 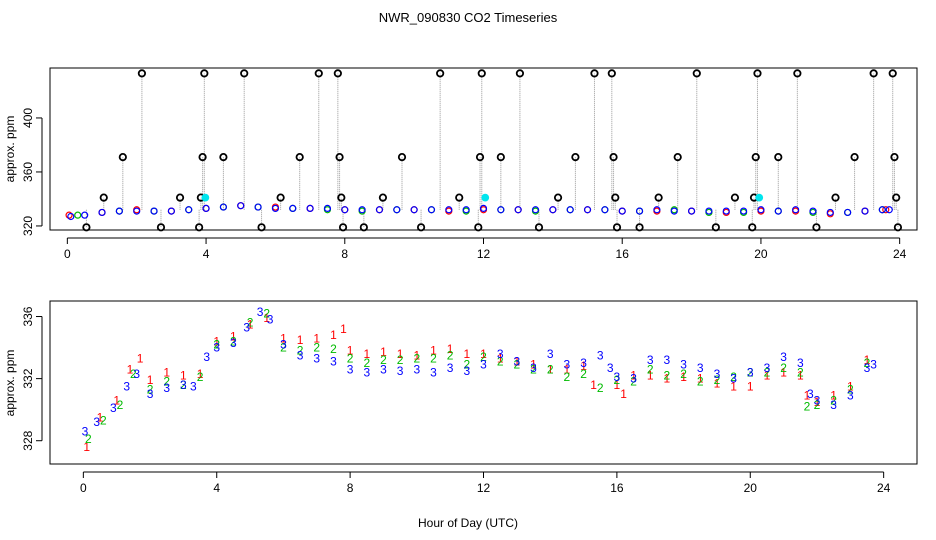 What do you see at coordinates (28, 316) in the screenshot?
I see `bottom-y-tick-label: 336` at bounding box center [28, 316].